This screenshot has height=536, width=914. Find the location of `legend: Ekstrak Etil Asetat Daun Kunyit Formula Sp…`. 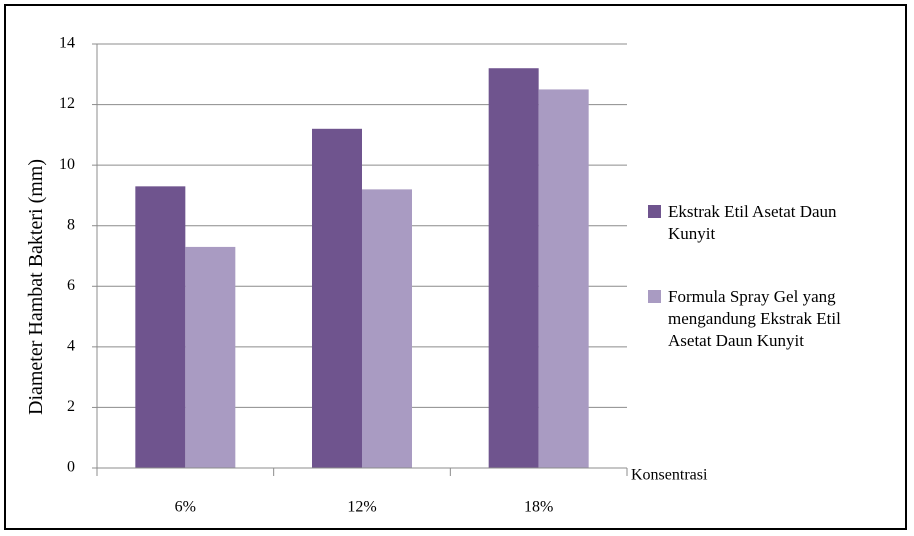

legend: Ekstrak Etil Asetat Daun Kunyit Formula Sp… is located at coordinates (744, 276).